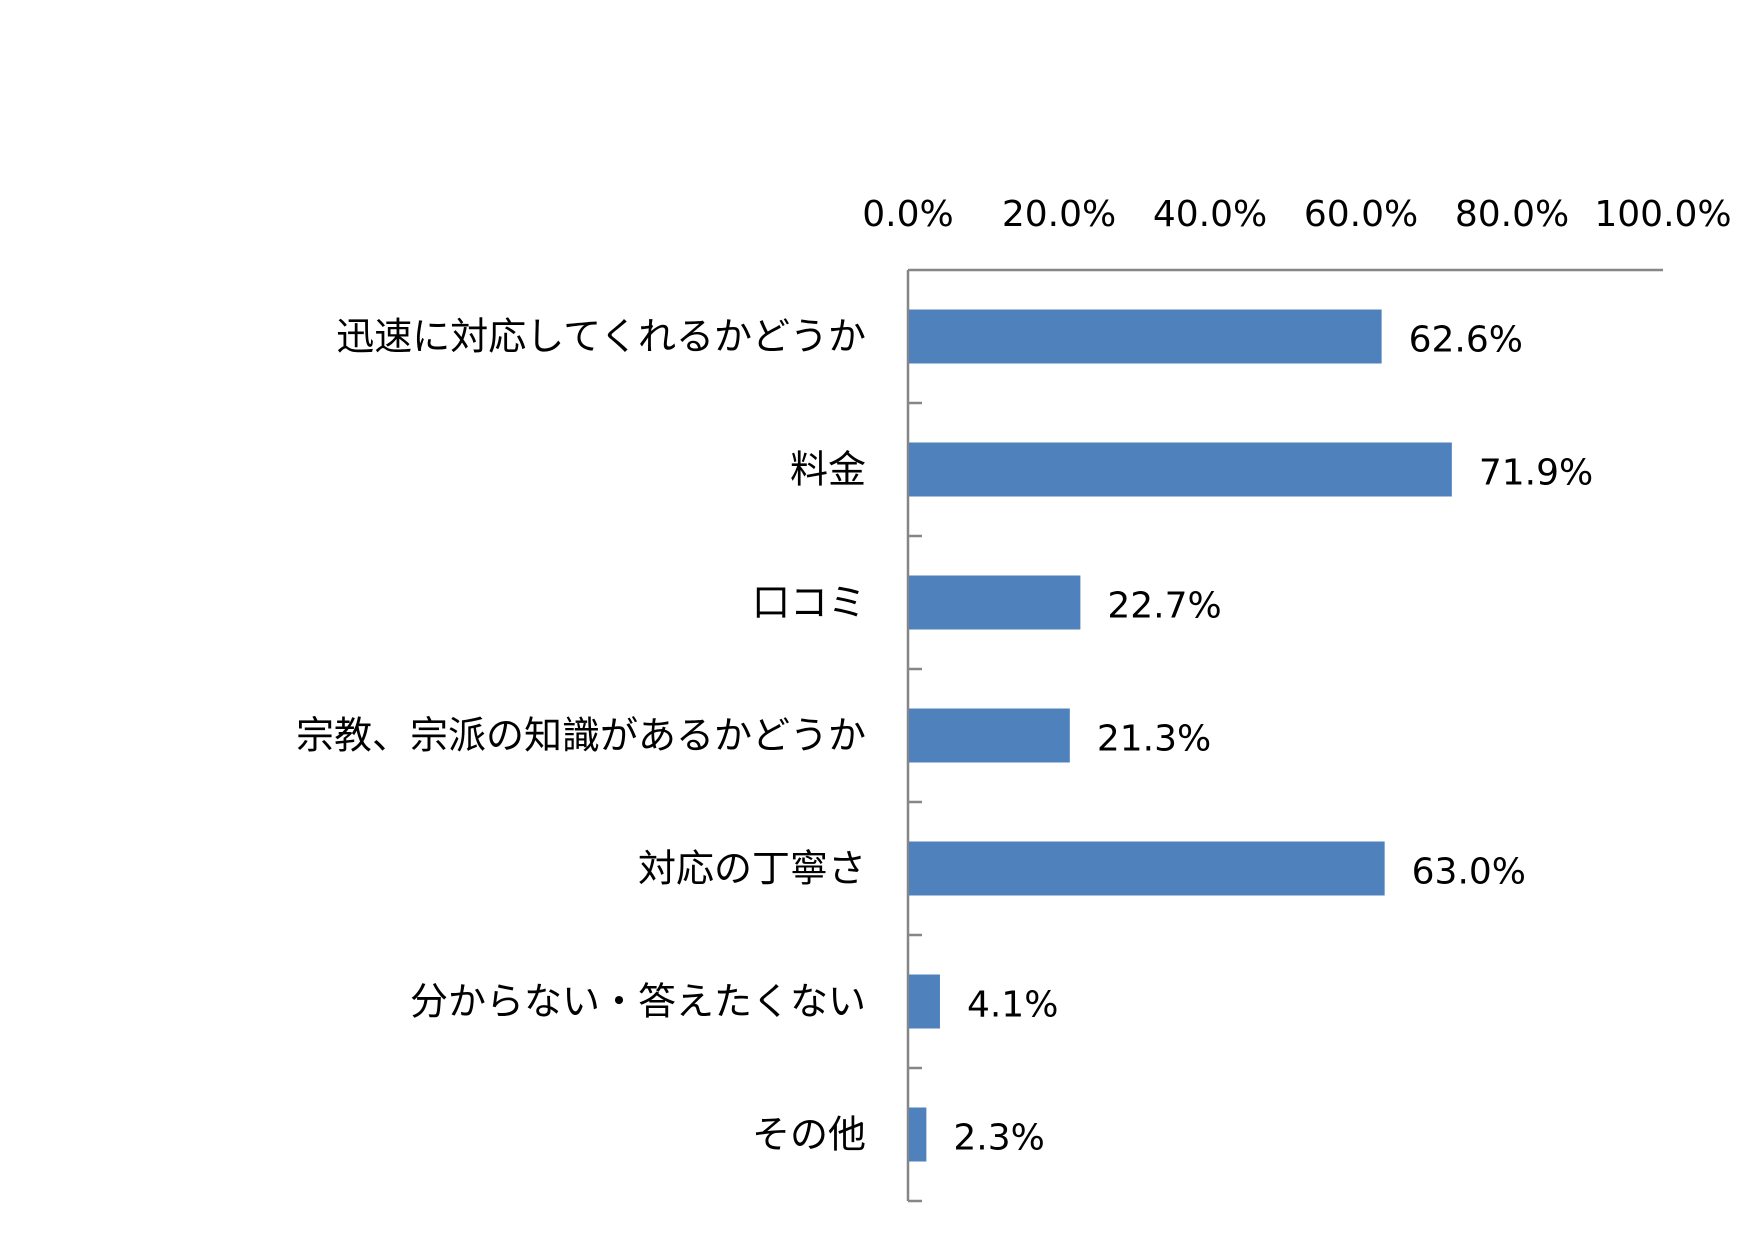 The height and width of the screenshot is (1237, 1760). I want to click on x-axis-ticks: 0.0% 20.0% 40.0% 60.0% 80.0% 100.0%, so click(1296, 214).